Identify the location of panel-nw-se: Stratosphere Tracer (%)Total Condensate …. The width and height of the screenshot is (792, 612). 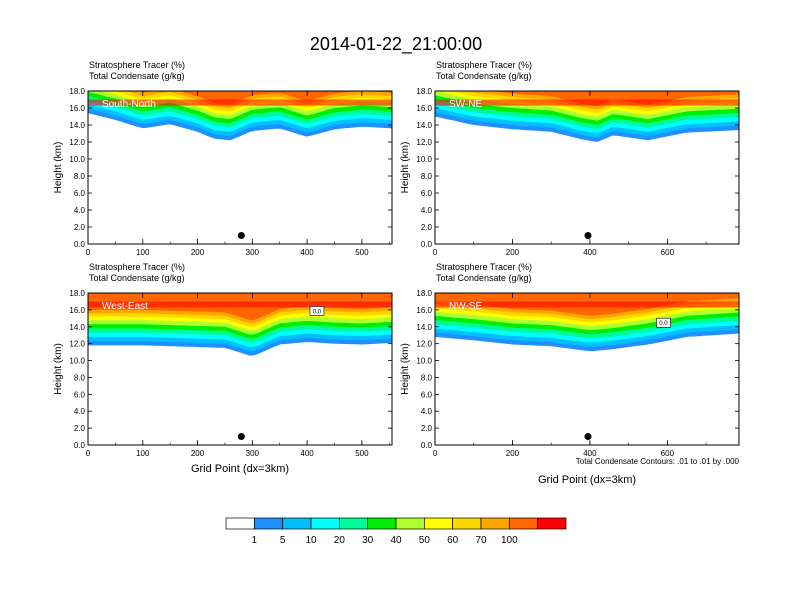
(570, 360).